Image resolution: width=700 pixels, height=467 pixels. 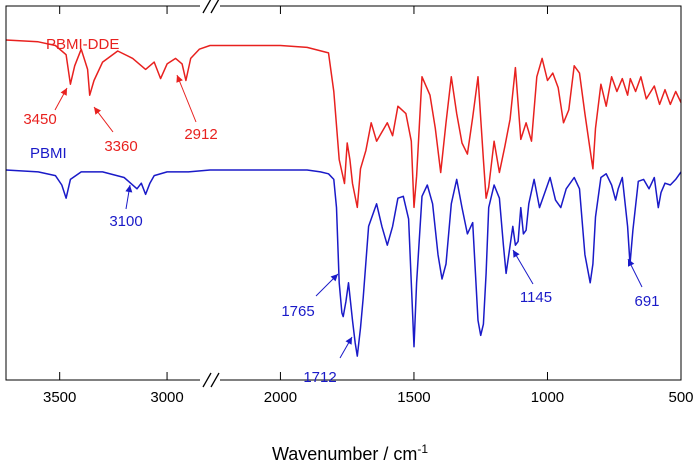 What do you see at coordinates (646, 301) in the screenshot?
I see `annotation-label: 691` at bounding box center [646, 301].